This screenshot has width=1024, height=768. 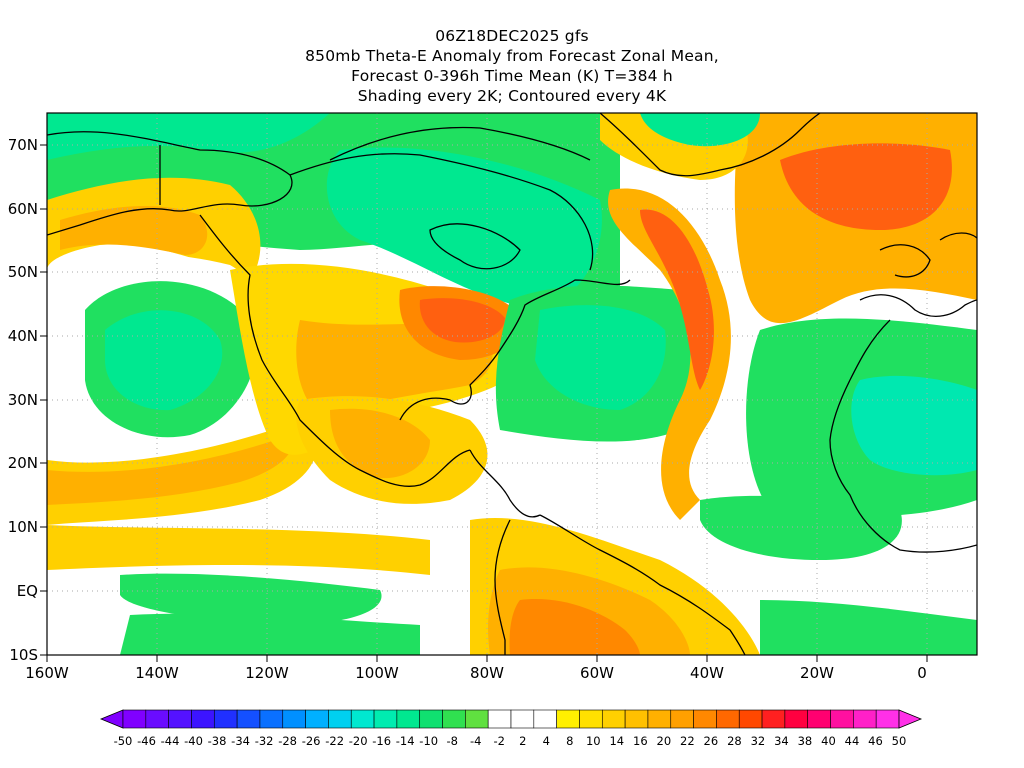 What do you see at coordinates (23, 463) in the screenshot?
I see `y-label-20n: 20N` at bounding box center [23, 463].